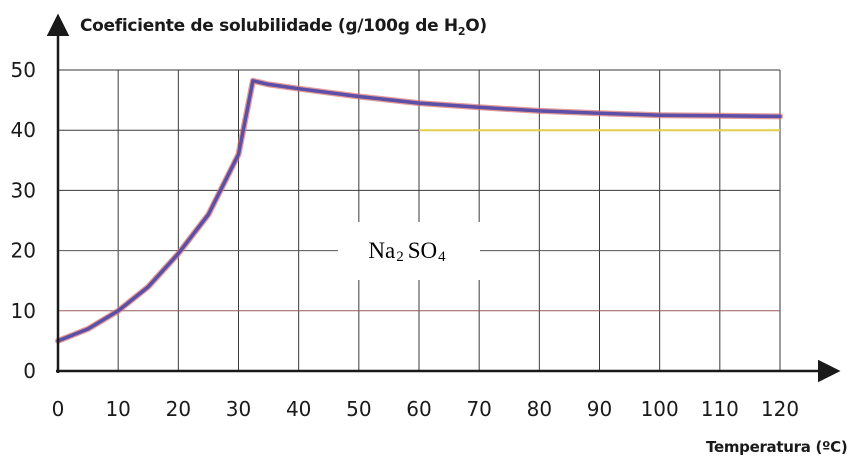 The image size is (852, 461). What do you see at coordinates (777, 447) in the screenshot?
I see `x-axis-label: Temperatura (ºC)` at bounding box center [777, 447].